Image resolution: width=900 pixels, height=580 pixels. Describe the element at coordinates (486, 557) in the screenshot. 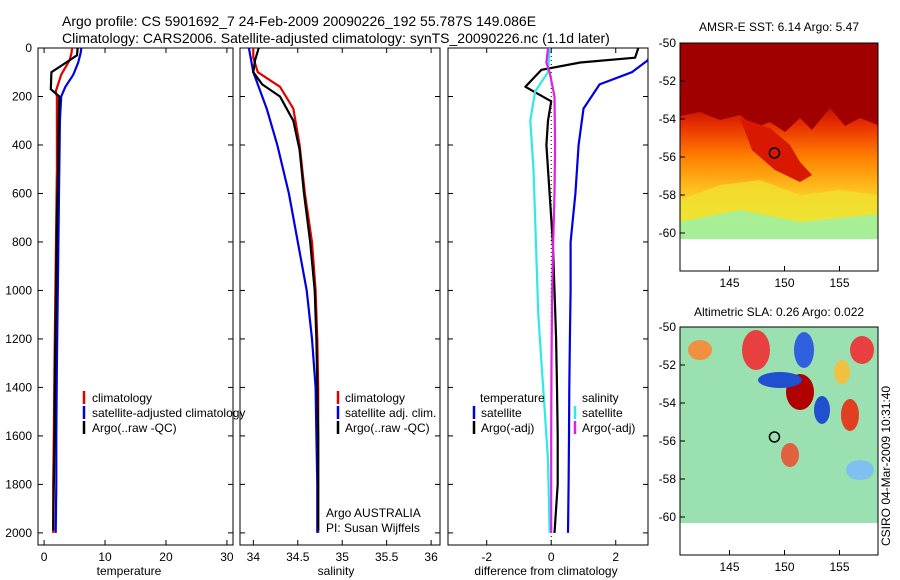

I see `x-tick-label: -2` at that location.